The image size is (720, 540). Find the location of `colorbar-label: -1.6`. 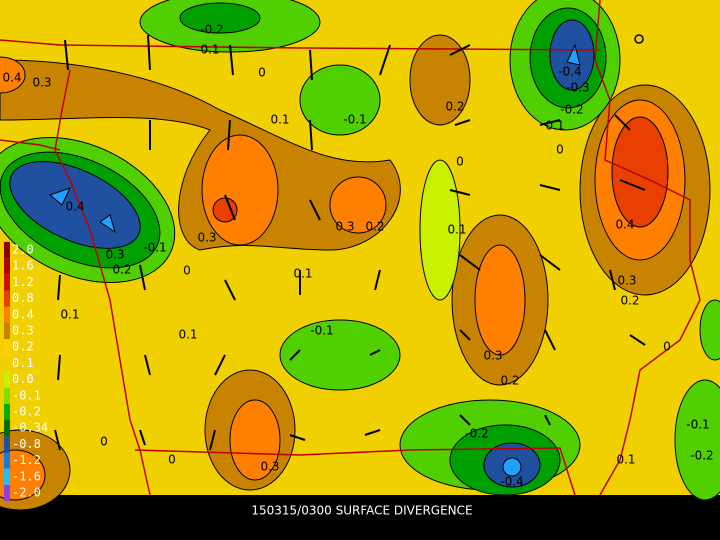

colorbar-label: -1.6 is located at coordinates (26, 476).